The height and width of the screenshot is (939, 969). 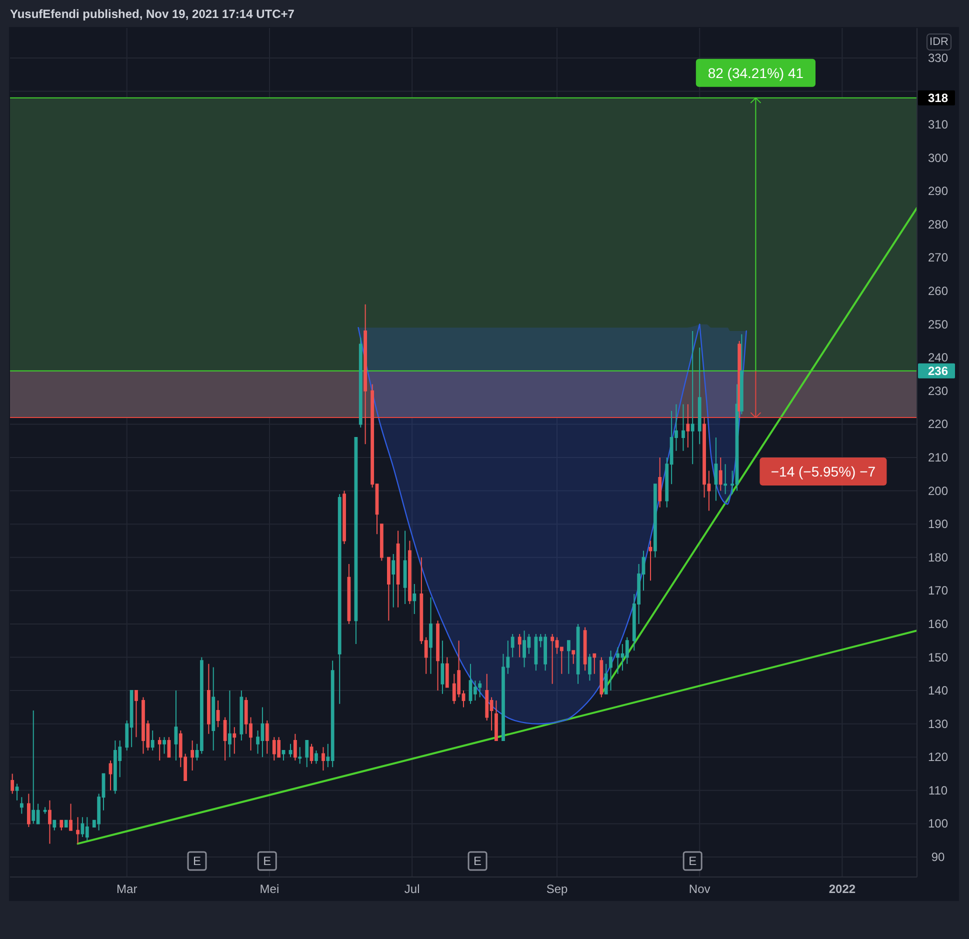 I want to click on x-tick-label: Nov, so click(x=699, y=889).